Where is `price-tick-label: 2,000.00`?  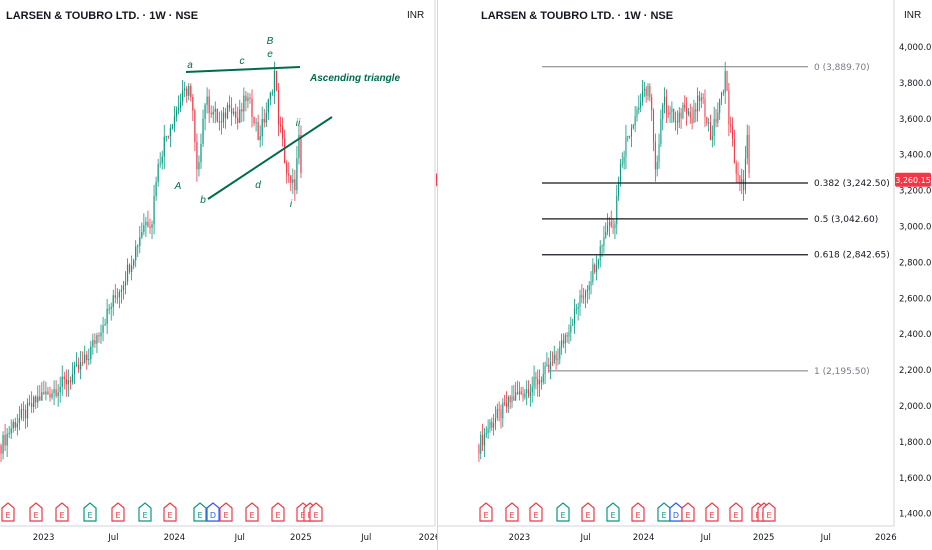 price-tick-label: 2,000.00 is located at coordinates (915, 407).